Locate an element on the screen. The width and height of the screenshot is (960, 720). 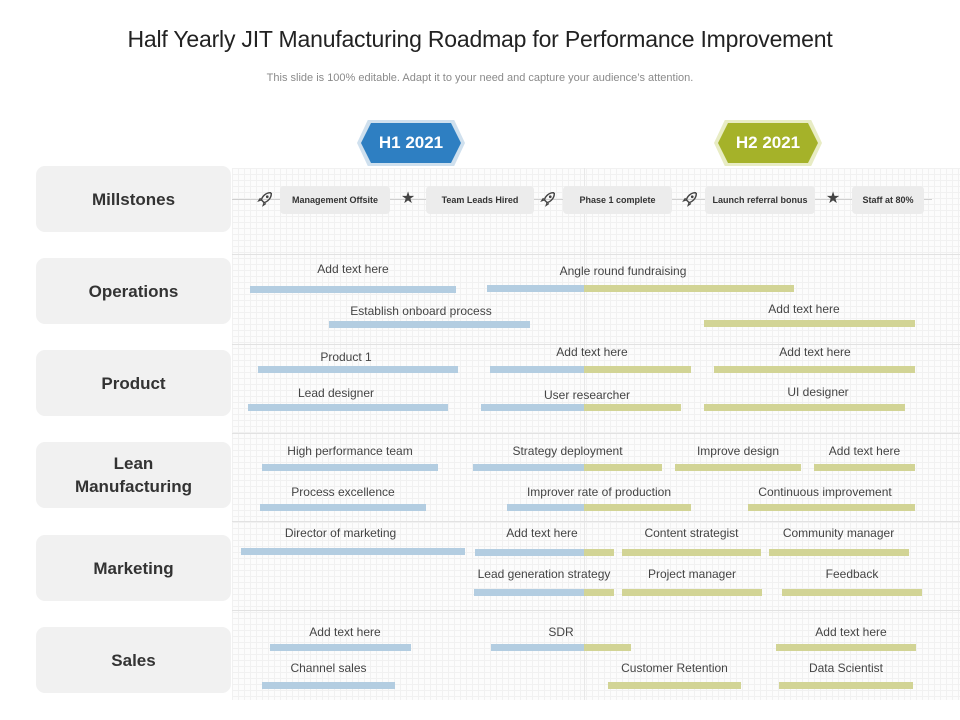
task-label: Process excellence is located at coordinates (343, 492).